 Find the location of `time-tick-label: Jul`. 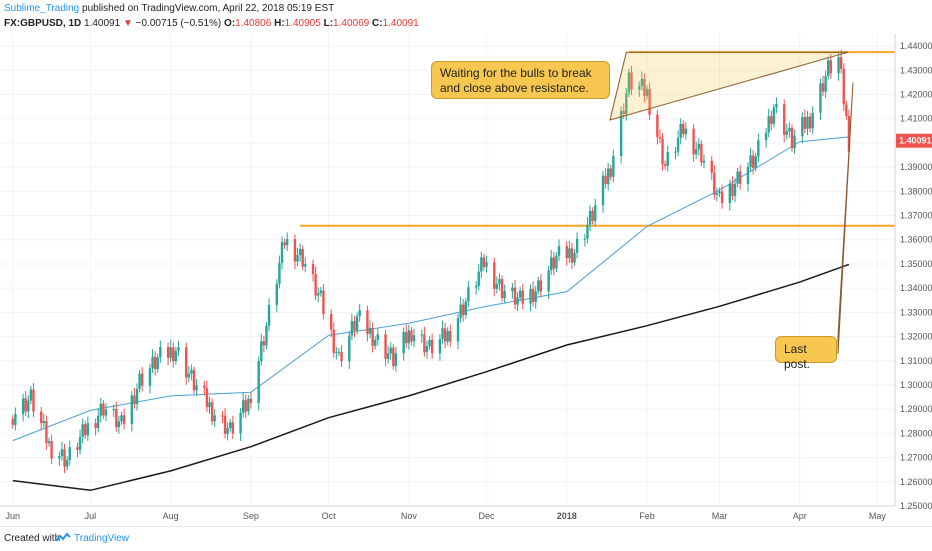

time-tick-label: Jul is located at coordinates (91, 516).